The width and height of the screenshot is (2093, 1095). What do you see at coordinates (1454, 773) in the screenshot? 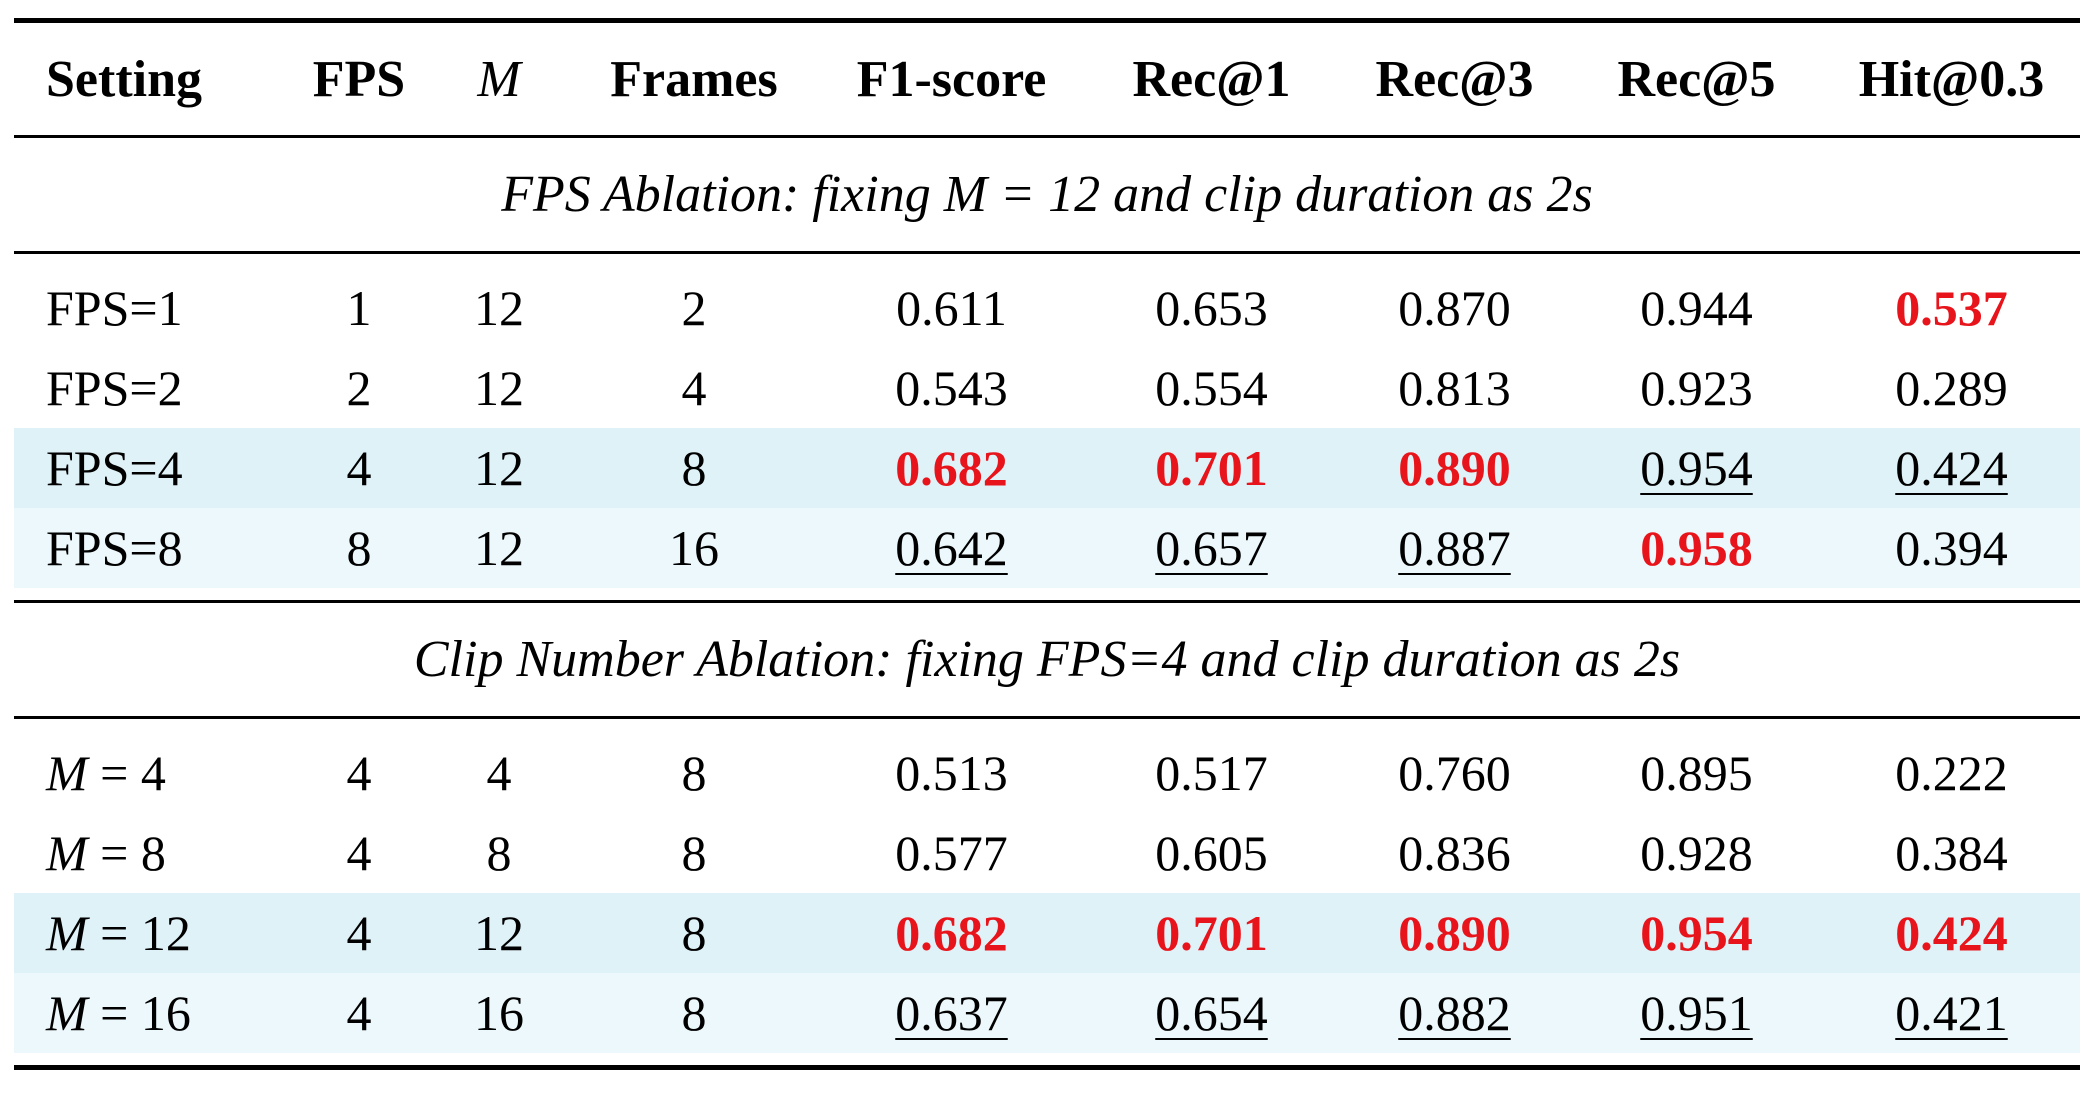
I see `cell-rec3: 0.760` at bounding box center [1454, 773].